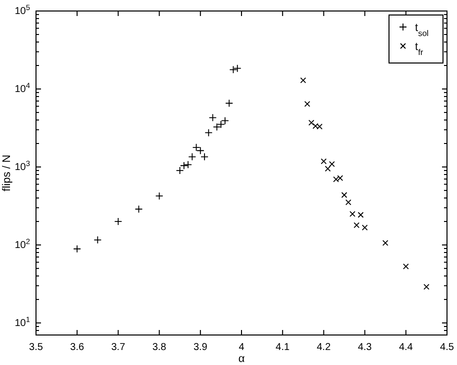  What do you see at coordinates (200, 348) in the screenshot?
I see `x-tick-label: 3.9` at bounding box center [200, 348].